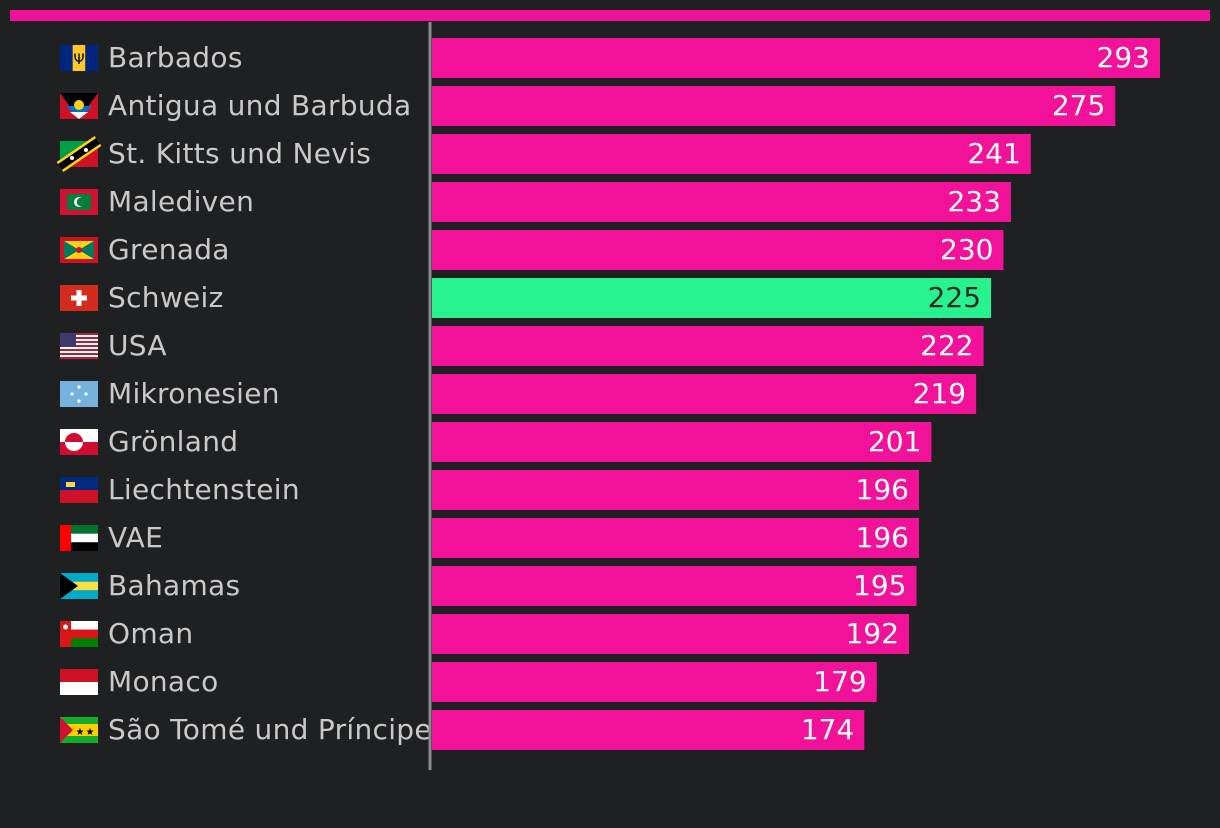 The image size is (1220, 828). What do you see at coordinates (150, 633) in the screenshot?
I see `category-label: Oman` at bounding box center [150, 633].